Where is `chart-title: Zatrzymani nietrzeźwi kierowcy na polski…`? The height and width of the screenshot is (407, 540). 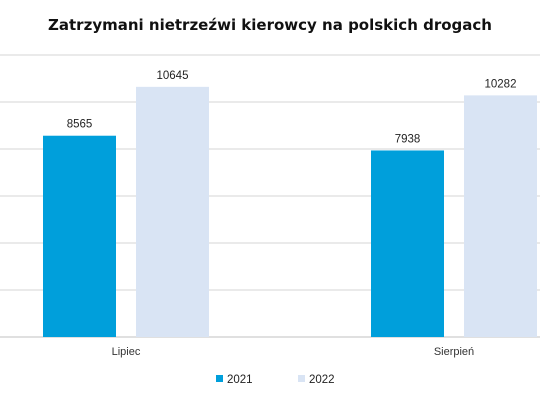
chart-title: Zatrzymani nietrzeźwi kierowcy na polski… is located at coordinates (270, 25).